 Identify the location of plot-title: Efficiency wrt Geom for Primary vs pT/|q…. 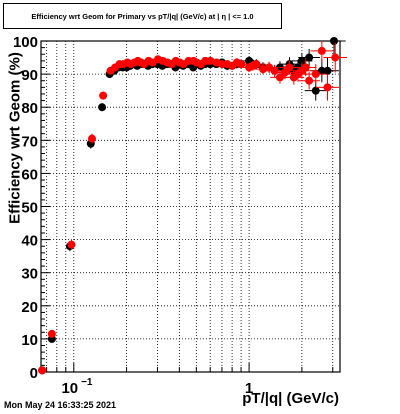
(142, 16).